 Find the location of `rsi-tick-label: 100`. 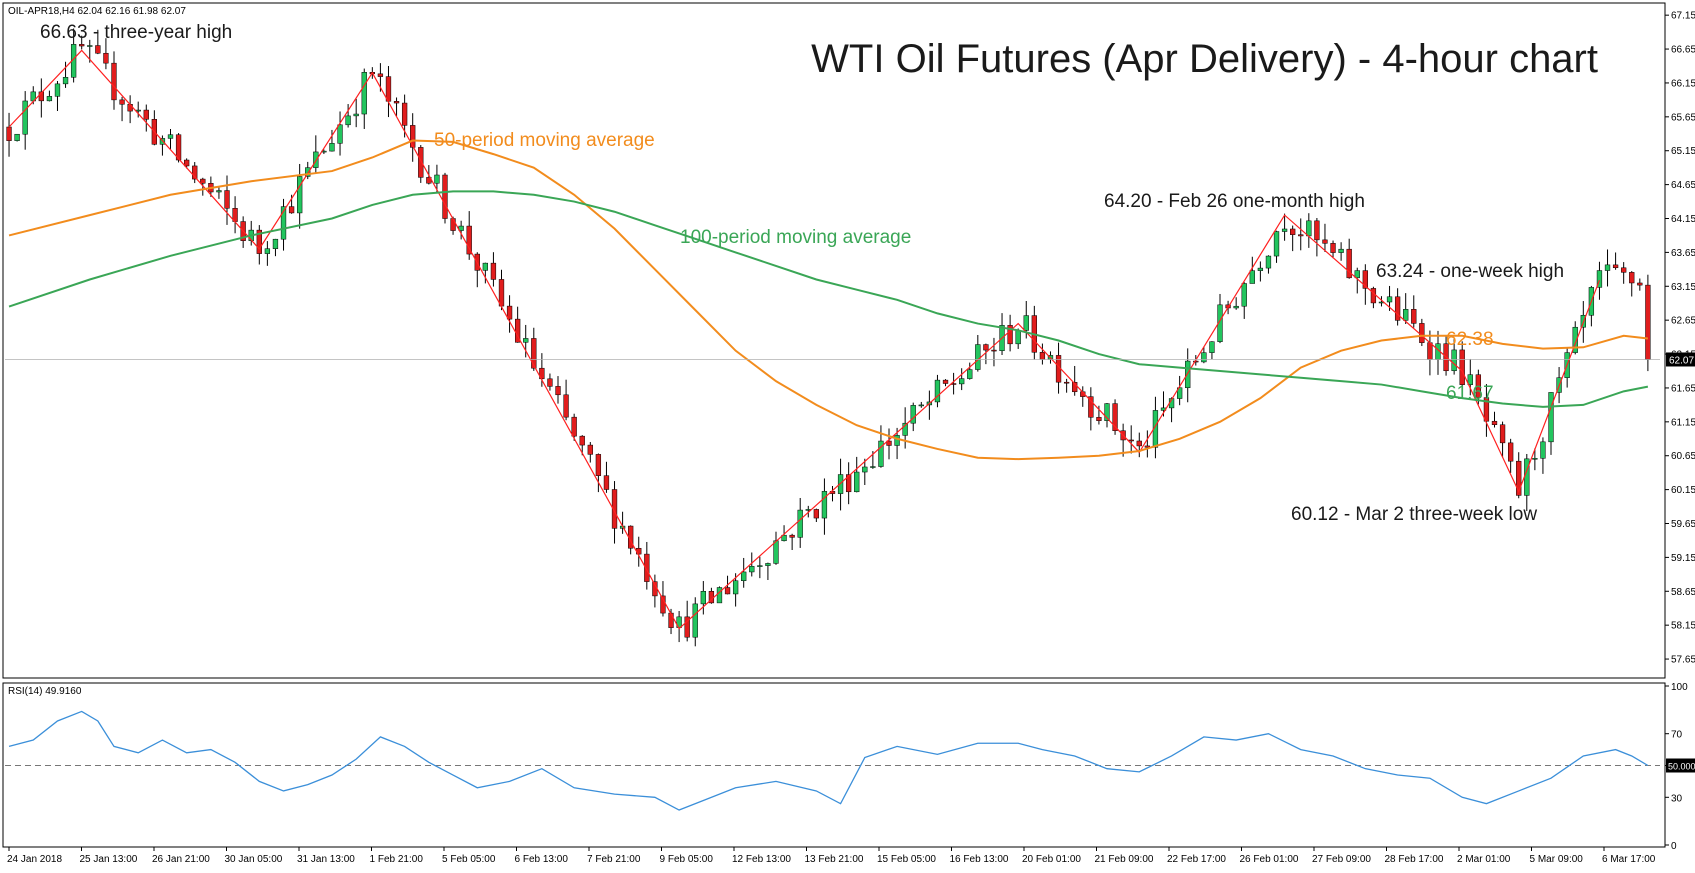

rsi-tick-label: 100 is located at coordinates (1679, 687).